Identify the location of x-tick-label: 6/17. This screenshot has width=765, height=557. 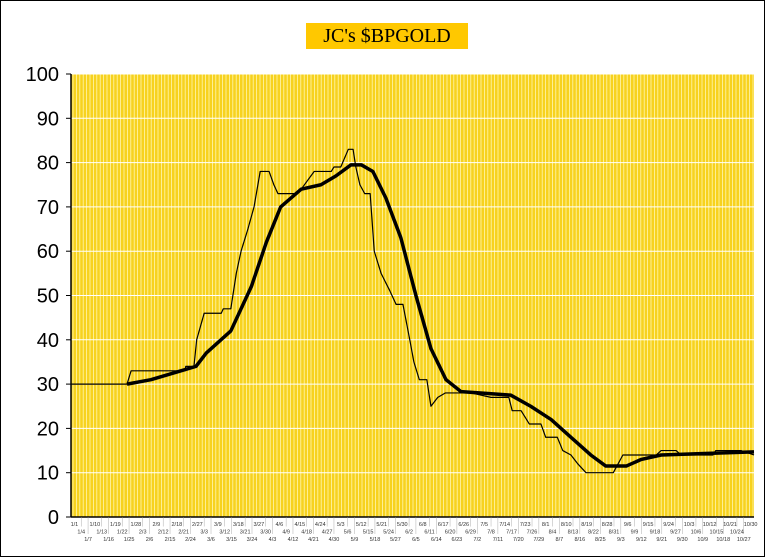
(443, 525).